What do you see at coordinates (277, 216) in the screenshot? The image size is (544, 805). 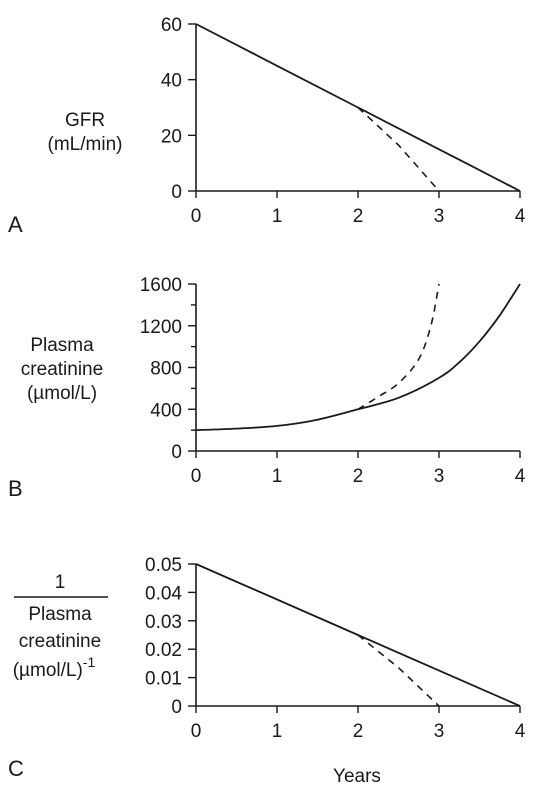 I see `panel-a-x-tick-label: 1` at bounding box center [277, 216].